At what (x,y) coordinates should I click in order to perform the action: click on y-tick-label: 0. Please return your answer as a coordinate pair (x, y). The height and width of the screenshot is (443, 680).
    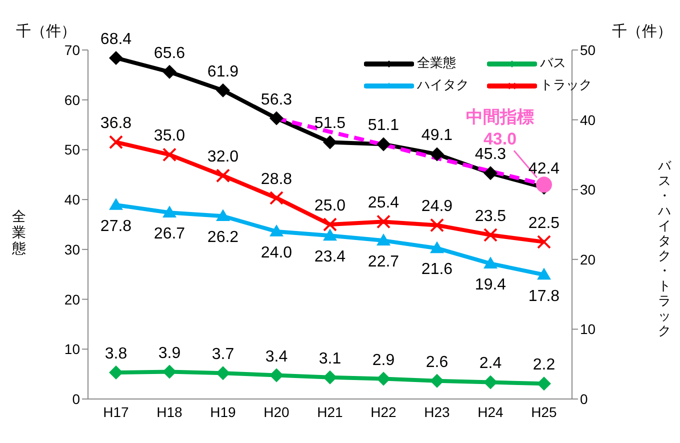
    Looking at the image, I should click on (76, 398).